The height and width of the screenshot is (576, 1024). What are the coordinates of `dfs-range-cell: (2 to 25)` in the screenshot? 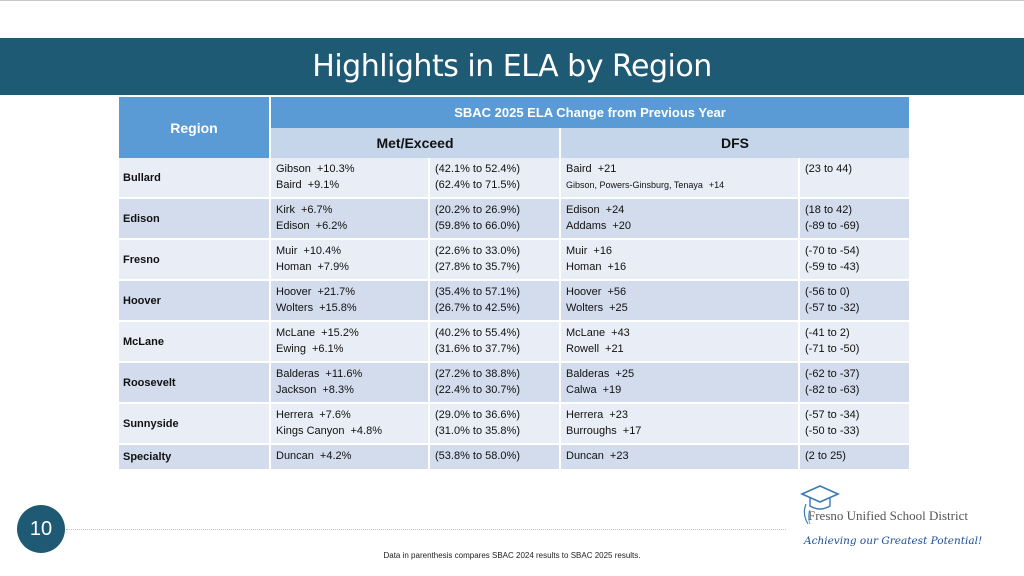 It's located at (855, 458).